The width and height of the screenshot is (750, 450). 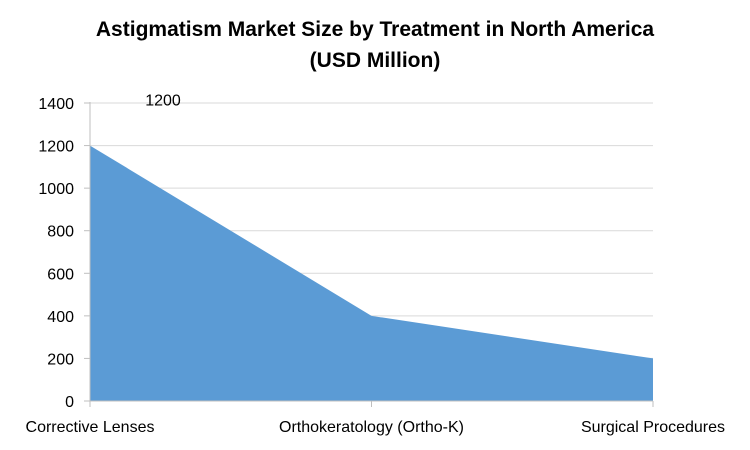 I want to click on y-tick-label: 800, so click(x=60, y=232).